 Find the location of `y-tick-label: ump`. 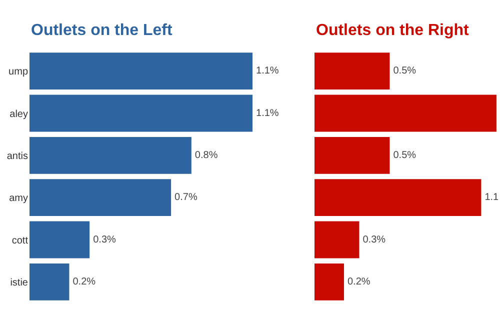

y-tick-label: ump is located at coordinates (18, 72).